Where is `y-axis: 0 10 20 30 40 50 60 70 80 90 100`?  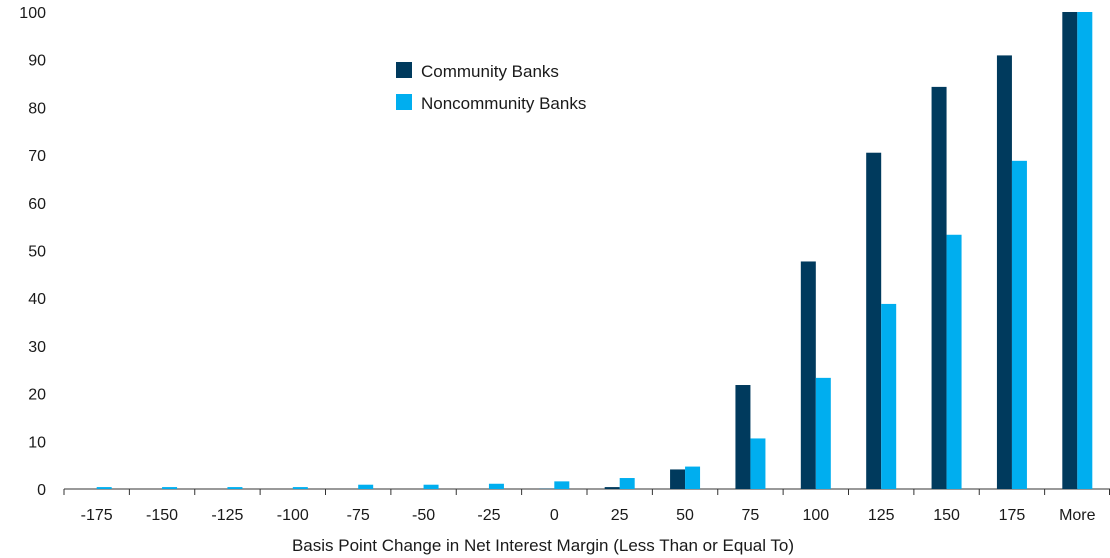
y-axis: 0 10 20 30 40 50 60 70 80 90 100 is located at coordinates (32, 252).